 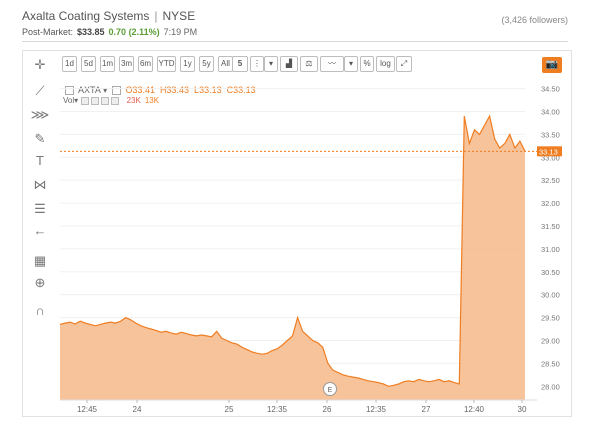 What do you see at coordinates (240, 64) in the screenshot?
I see `interval-select: 5` at bounding box center [240, 64].